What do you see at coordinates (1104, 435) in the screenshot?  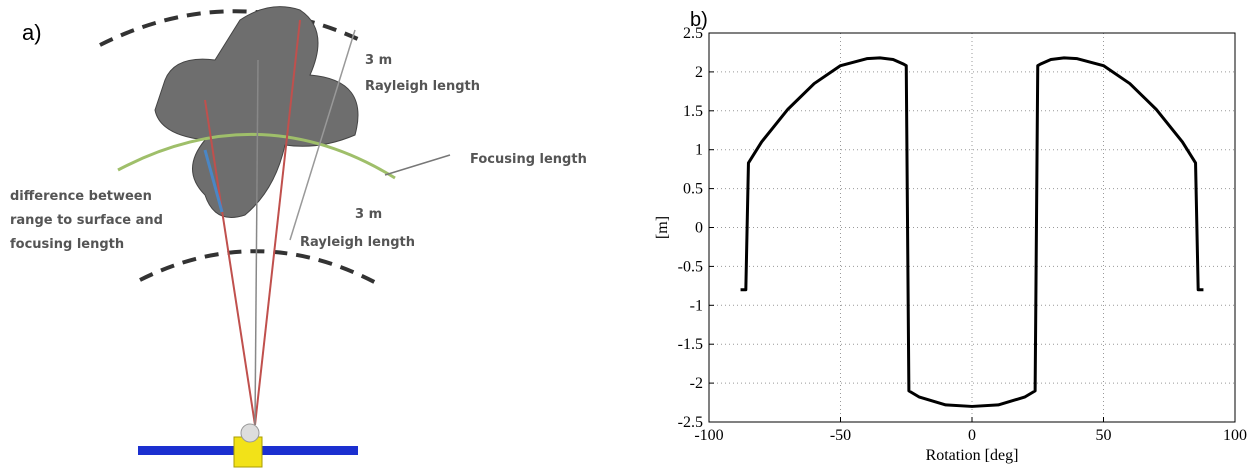 I see `x-tick-label: 50` at bounding box center [1104, 435].